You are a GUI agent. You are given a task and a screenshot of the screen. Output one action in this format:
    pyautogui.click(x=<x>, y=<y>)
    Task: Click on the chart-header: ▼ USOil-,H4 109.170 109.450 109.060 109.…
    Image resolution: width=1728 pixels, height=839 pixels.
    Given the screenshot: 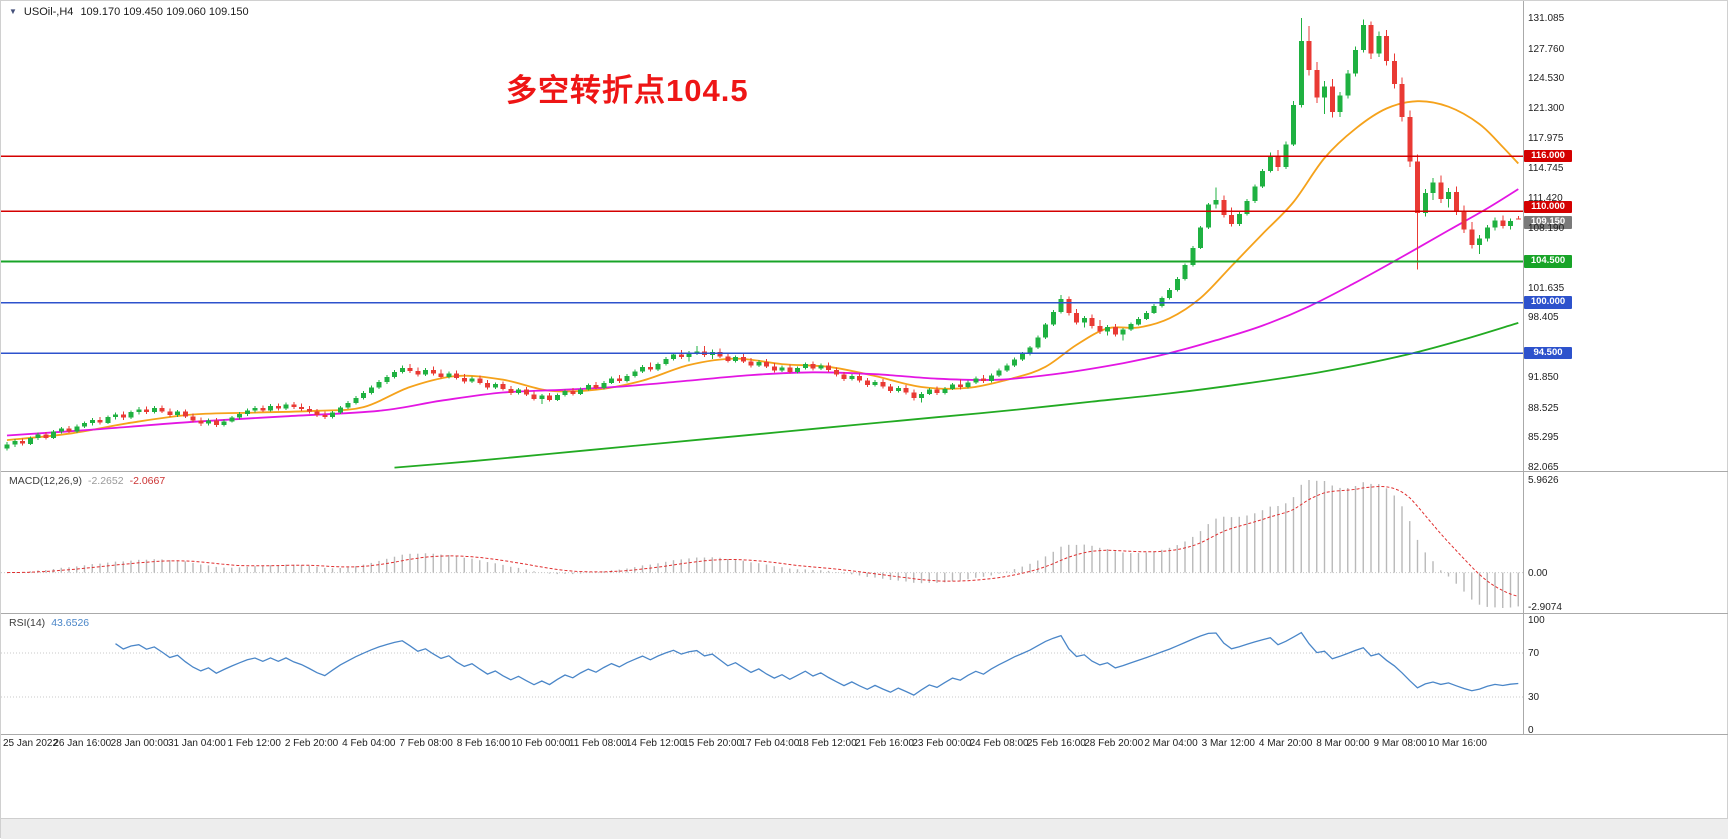 What is the action you would take?
    pyautogui.click(x=129, y=12)
    